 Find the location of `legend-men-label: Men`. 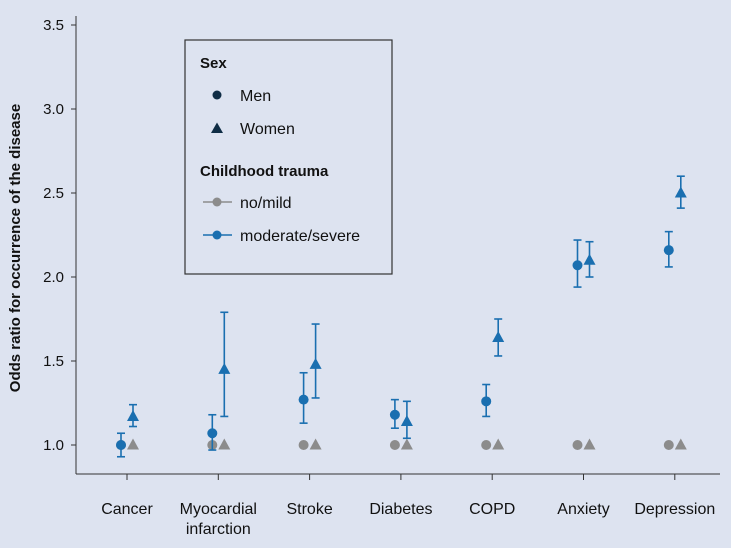

legend-men-label: Men is located at coordinates (255, 96).